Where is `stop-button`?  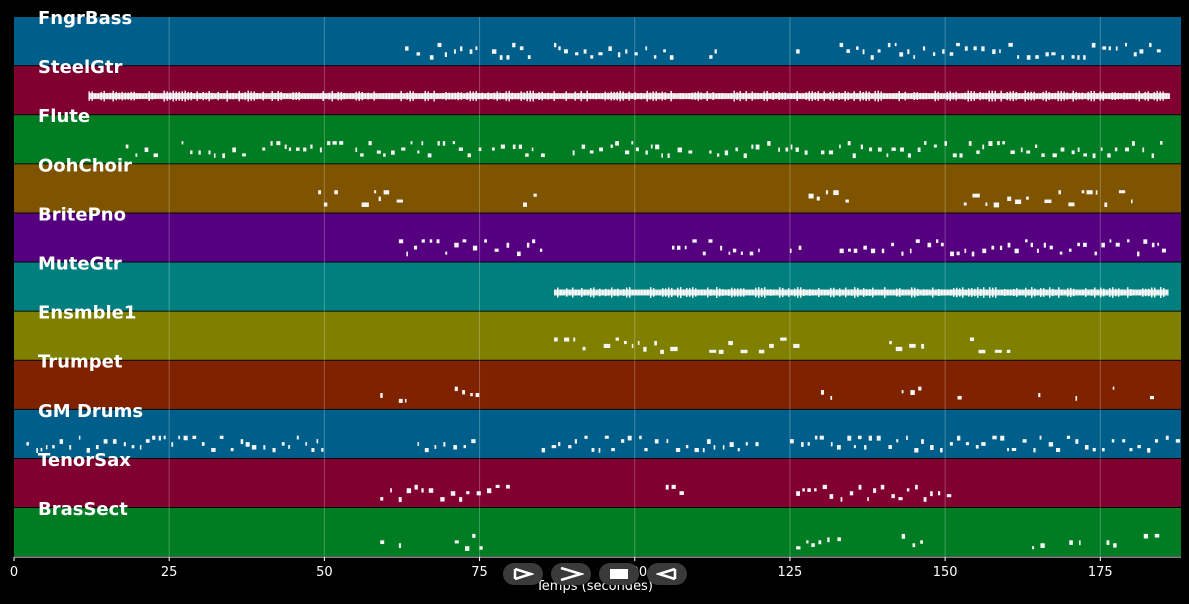
stop-button is located at coordinates (619, 574).